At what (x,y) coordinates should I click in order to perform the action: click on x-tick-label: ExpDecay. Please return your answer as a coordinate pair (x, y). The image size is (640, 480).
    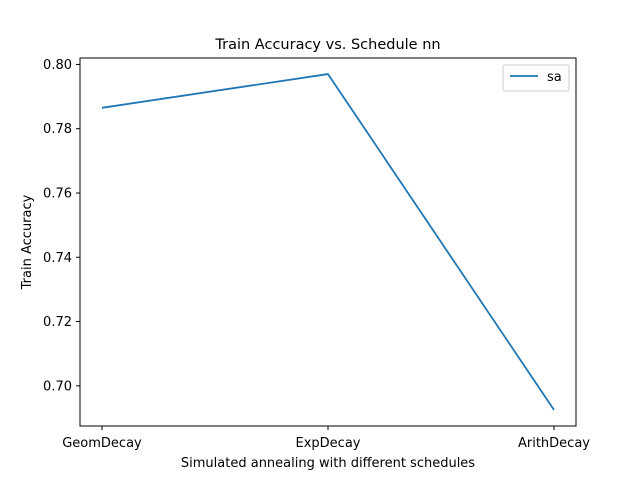
    Looking at the image, I should click on (328, 443).